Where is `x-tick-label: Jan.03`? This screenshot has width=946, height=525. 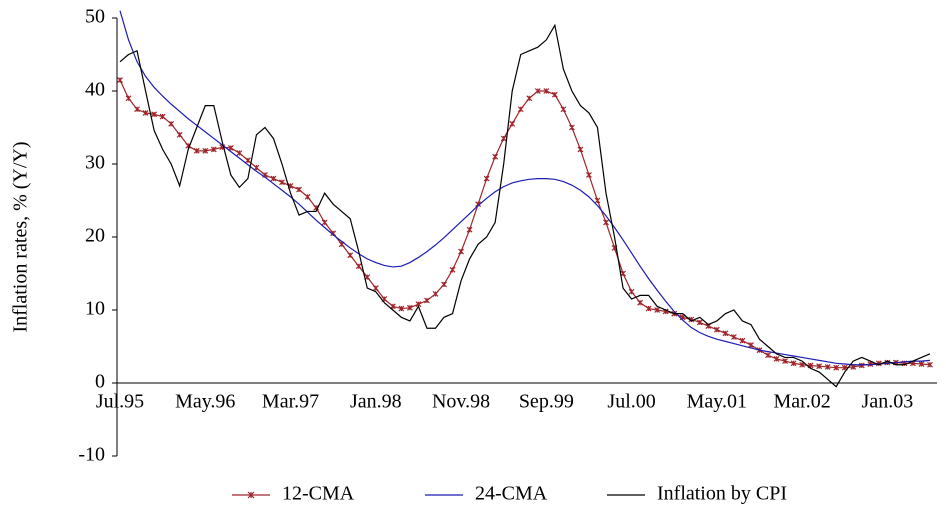
x-tick-label: Jan.03 is located at coordinates (888, 402).